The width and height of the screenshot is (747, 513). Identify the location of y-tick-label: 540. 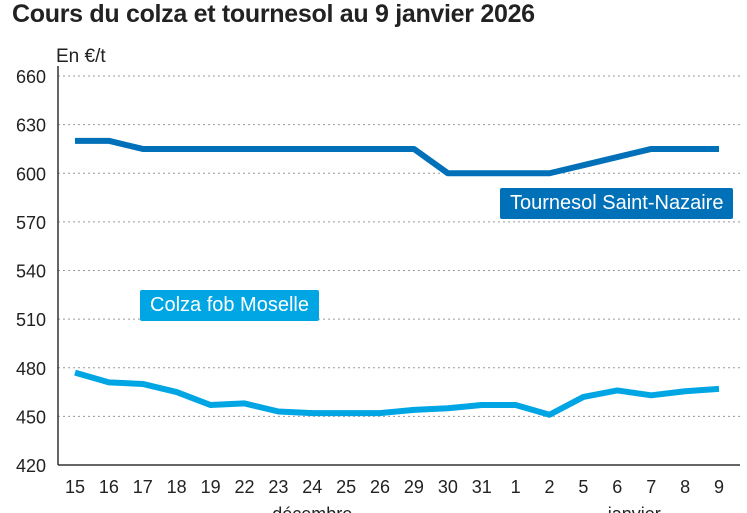
(31, 272).